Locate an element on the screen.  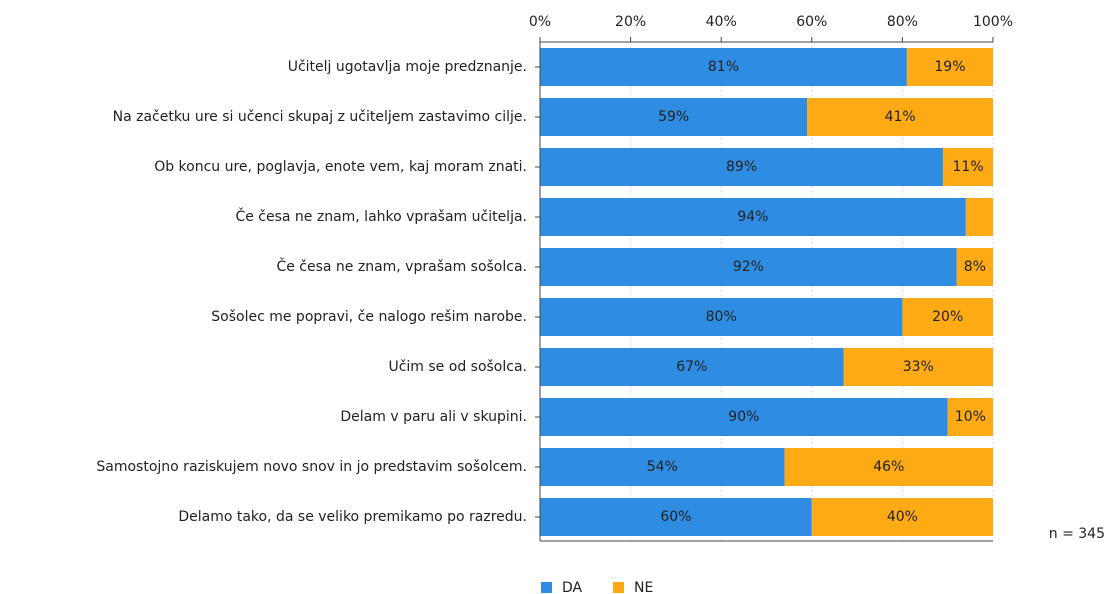
data-label: 54% is located at coordinates (662, 467).